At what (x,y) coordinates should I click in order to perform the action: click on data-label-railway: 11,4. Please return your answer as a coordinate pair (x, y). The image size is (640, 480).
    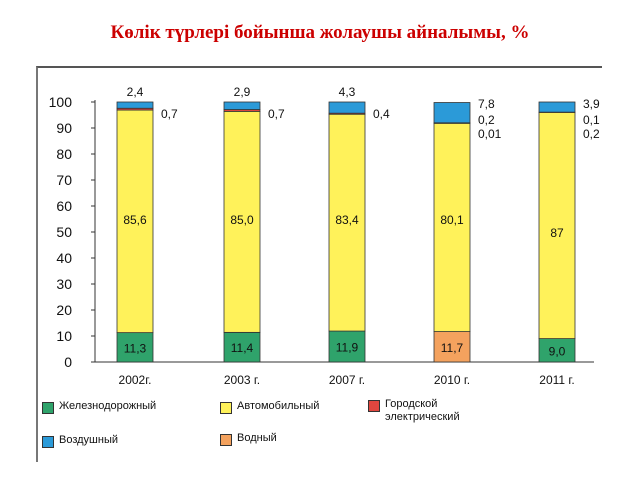
    Looking at the image, I should click on (242, 348).